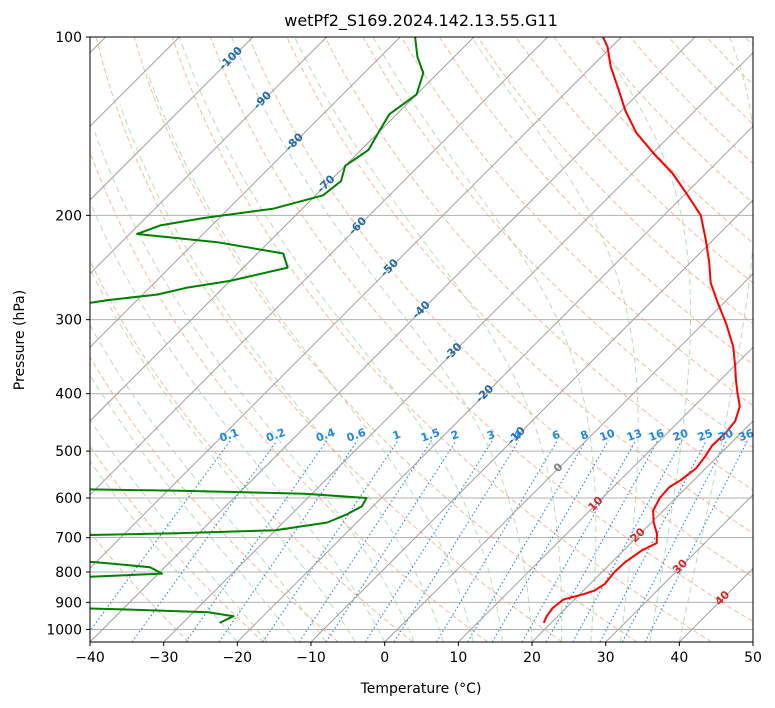 Image resolution: width=775 pixels, height=708 pixels. Describe the element at coordinates (532, 658) in the screenshot. I see `x-tick-label: 20` at that location.